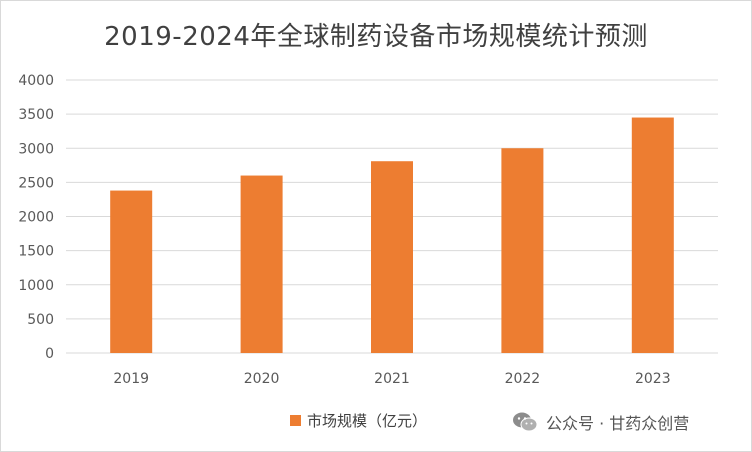 Image resolution: width=752 pixels, height=452 pixels. Describe the element at coordinates (131, 379) in the screenshot. I see `x-tick-label: 2019` at that location.